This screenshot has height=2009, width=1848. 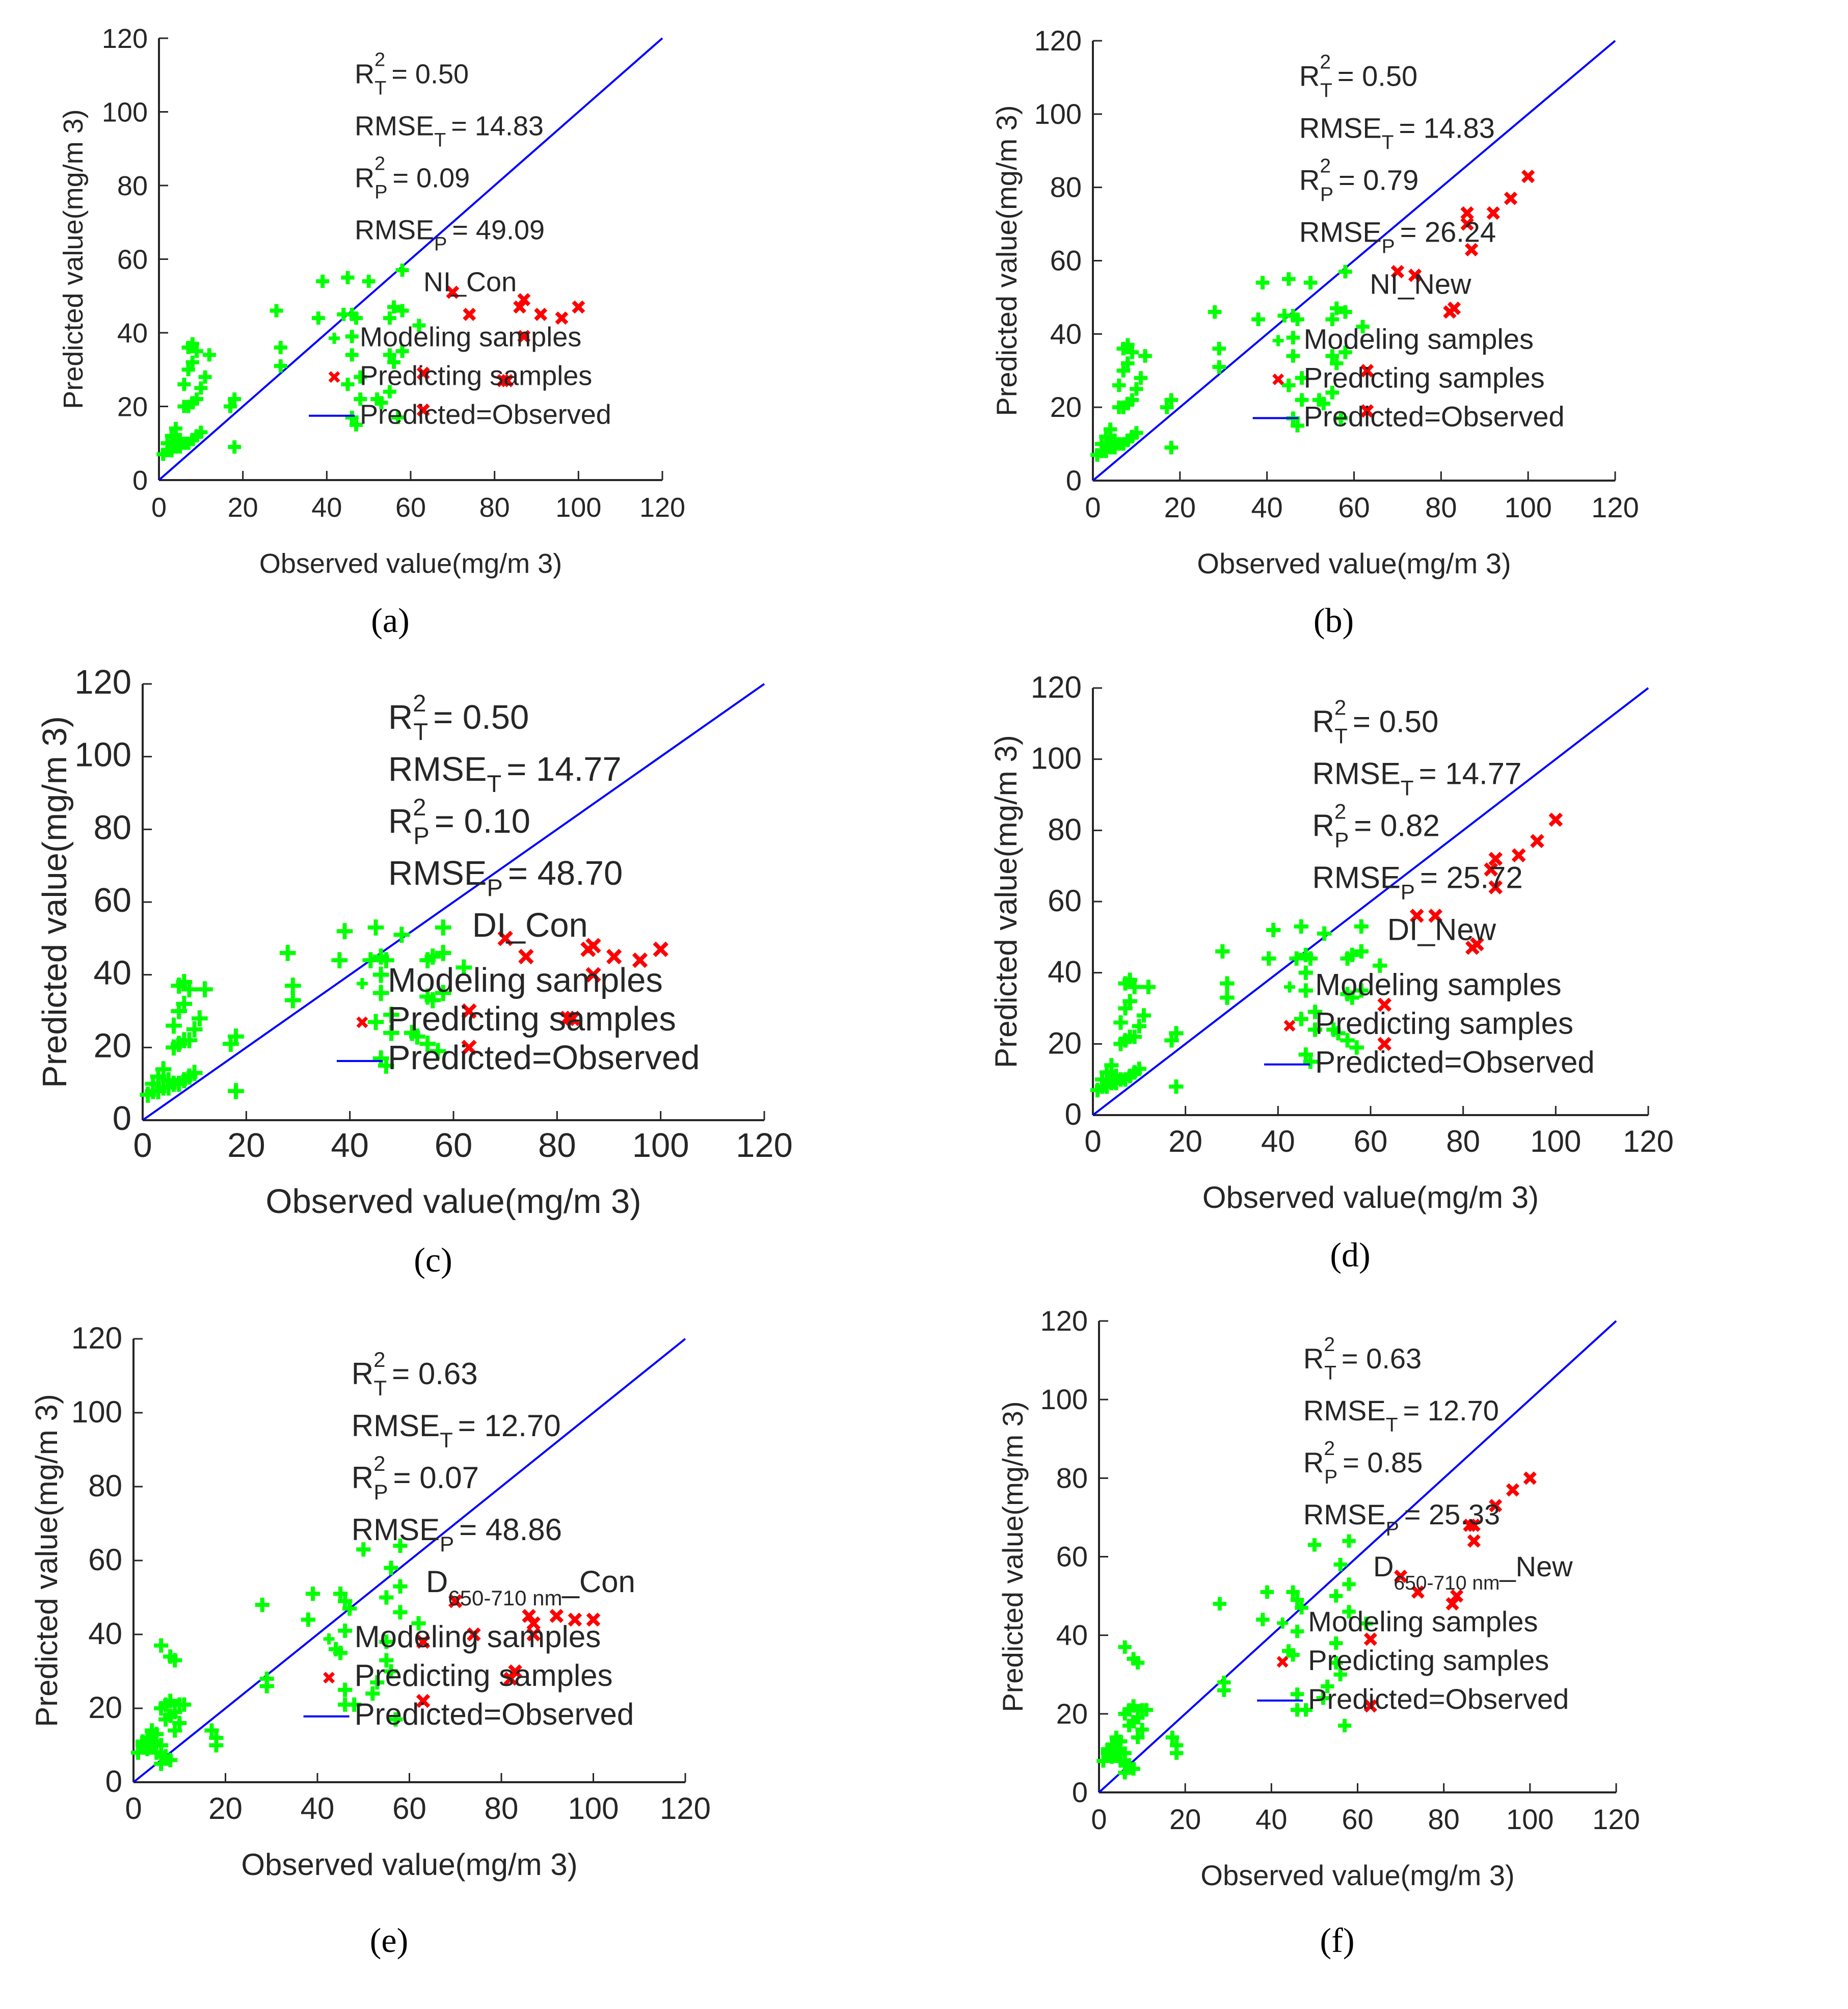 I want to click on model-name: DI_New, so click(x=1441, y=930).